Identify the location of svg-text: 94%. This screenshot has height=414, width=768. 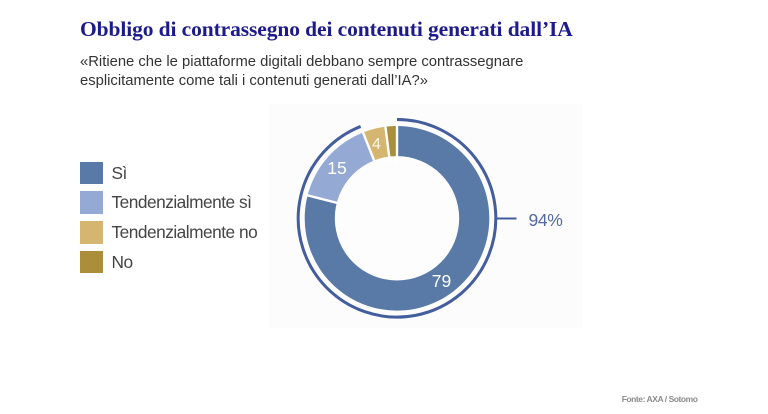
(546, 220).